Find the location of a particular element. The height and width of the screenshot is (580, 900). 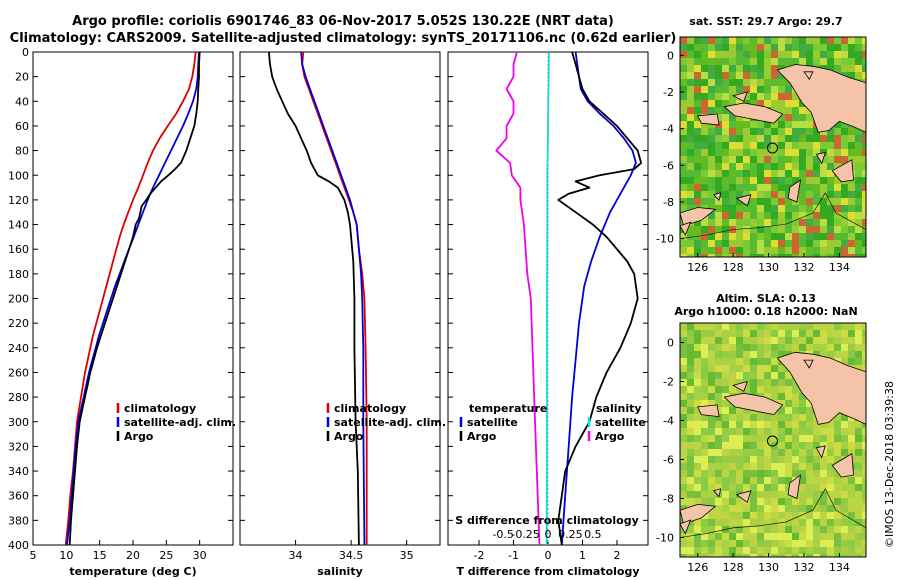

p-temp-x-tick-label: 30 is located at coordinates (200, 555).